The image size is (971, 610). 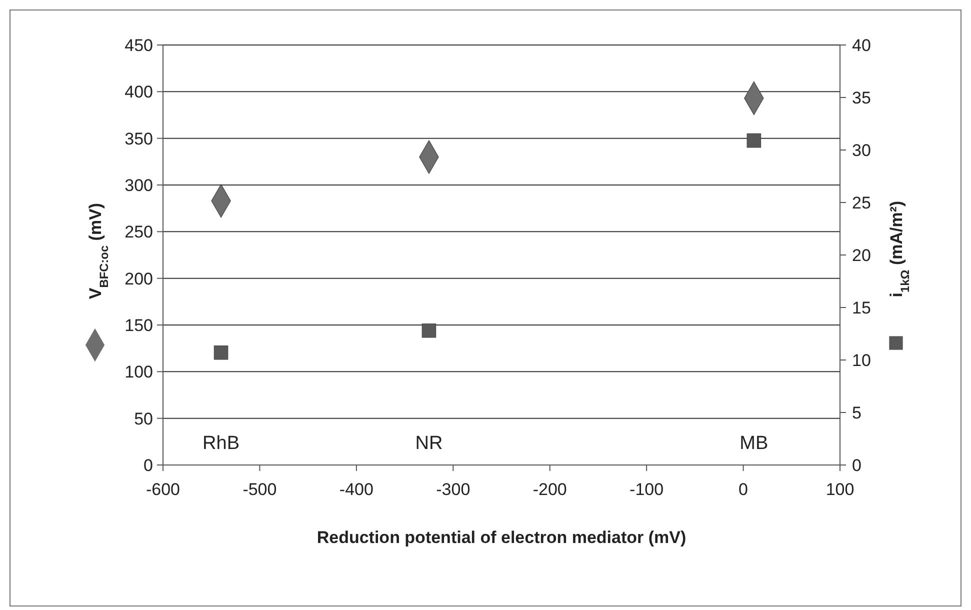 I want to click on y2-tick-label: 0, so click(x=857, y=465).